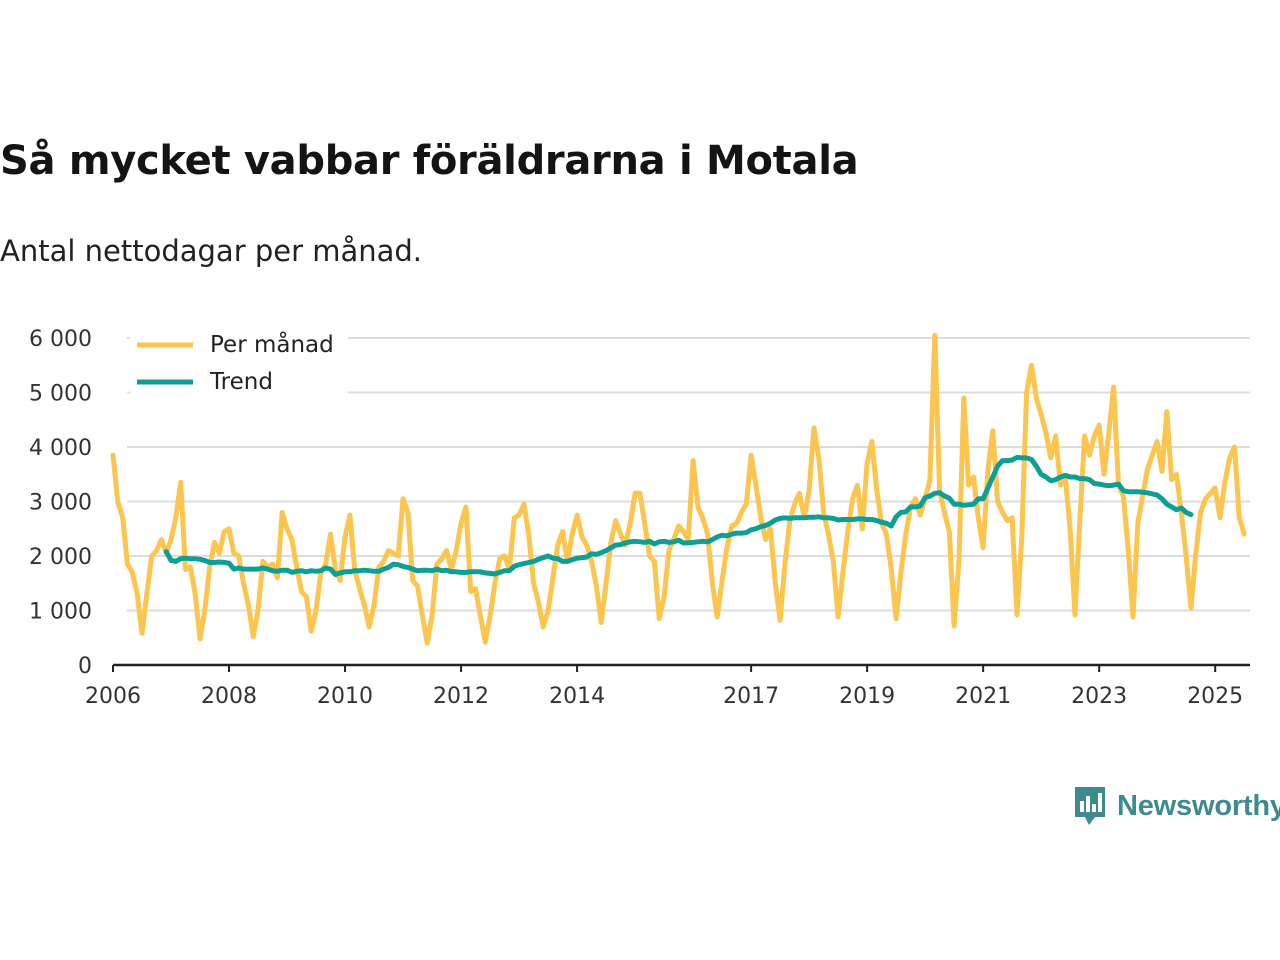  What do you see at coordinates (751, 696) in the screenshot?
I see `x-tick-label: 2017` at bounding box center [751, 696].